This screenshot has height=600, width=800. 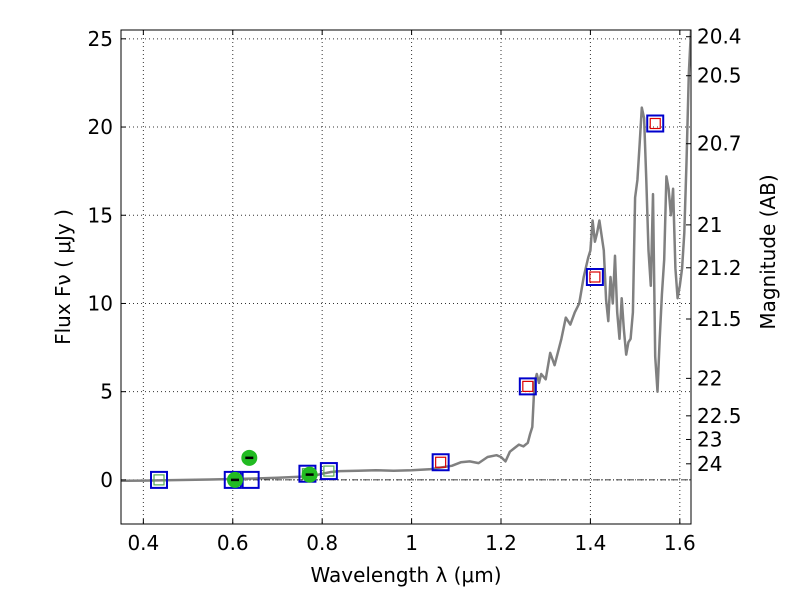 What do you see at coordinates (591, 543) in the screenshot?
I see `x-tick-label: 1.4` at bounding box center [591, 543].